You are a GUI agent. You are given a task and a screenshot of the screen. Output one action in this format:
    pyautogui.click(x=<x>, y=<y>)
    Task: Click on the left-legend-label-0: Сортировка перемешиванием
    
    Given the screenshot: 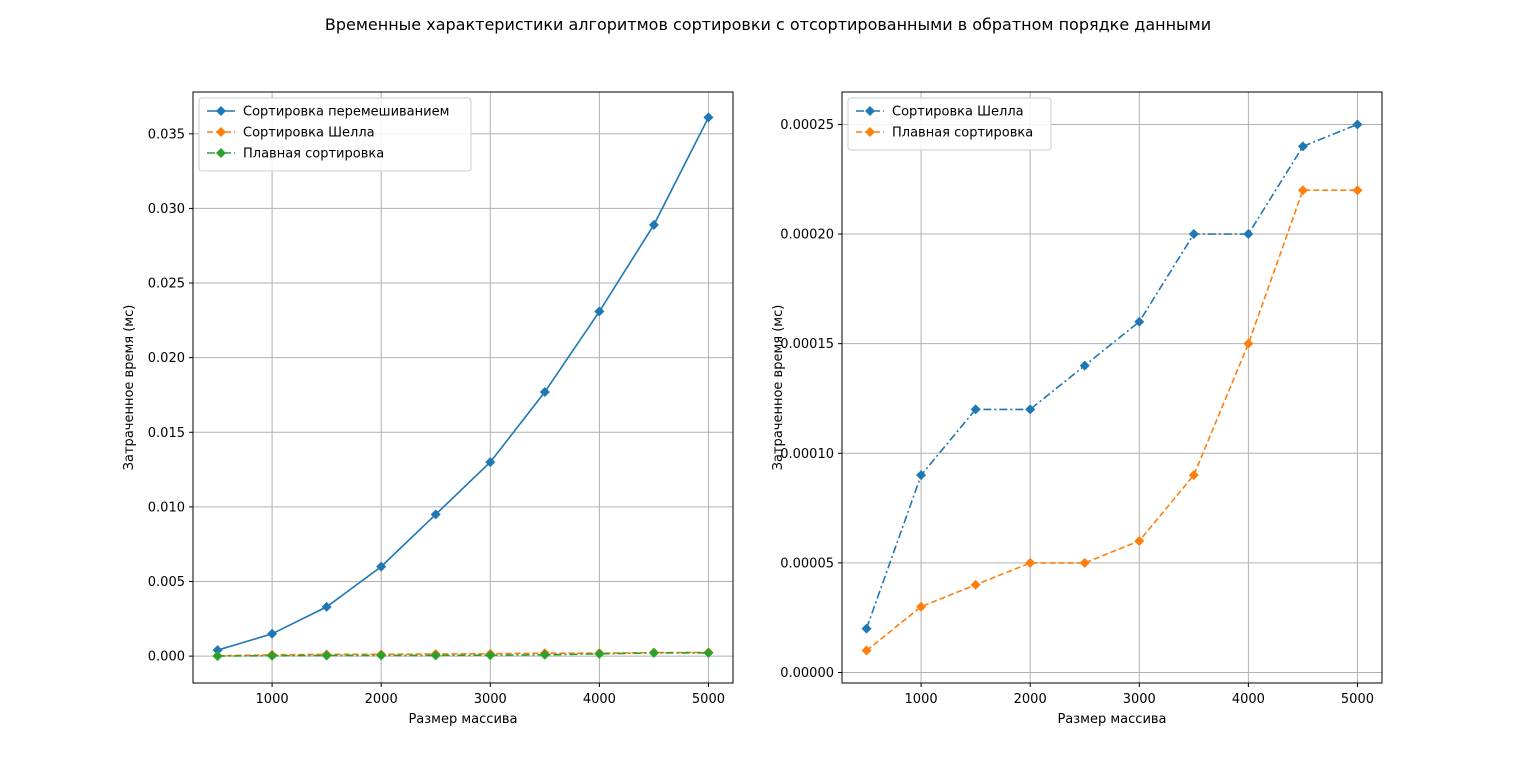 What is the action you would take?
    pyautogui.click(x=346, y=112)
    